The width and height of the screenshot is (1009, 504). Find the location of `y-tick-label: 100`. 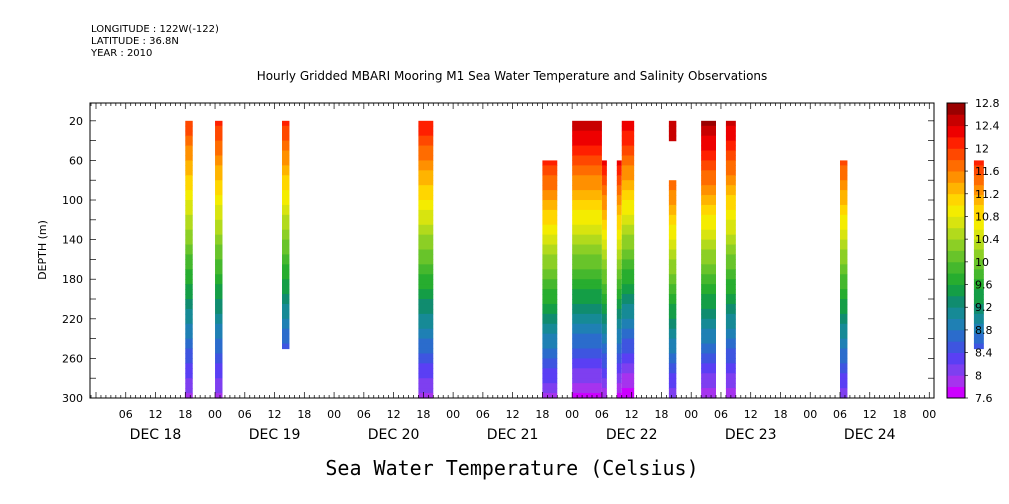

y-tick-label: 100 is located at coordinates (72, 200).